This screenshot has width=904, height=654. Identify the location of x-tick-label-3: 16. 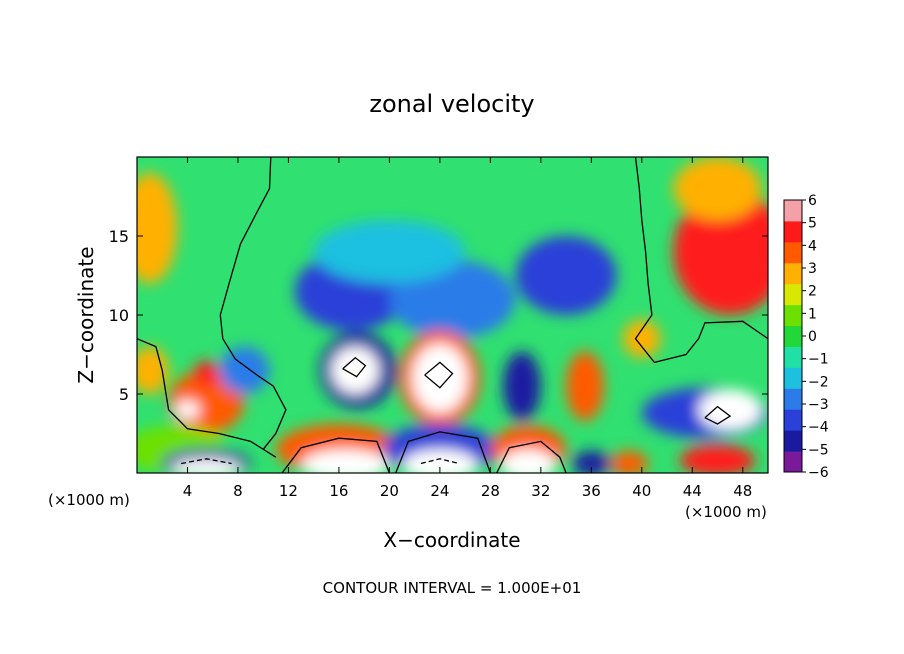
(338, 491).